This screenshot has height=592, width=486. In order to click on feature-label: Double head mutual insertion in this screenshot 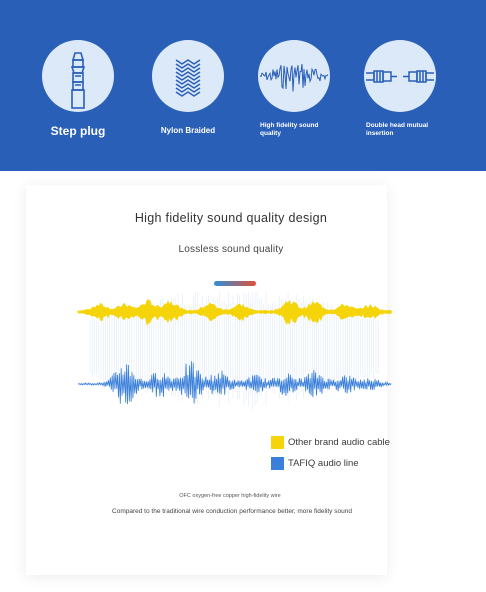, I will do `click(397, 129)`.